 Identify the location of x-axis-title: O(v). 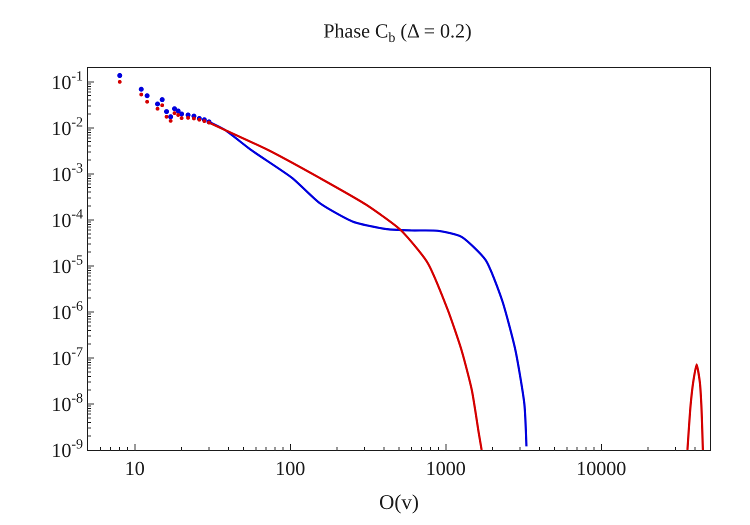
(399, 502).